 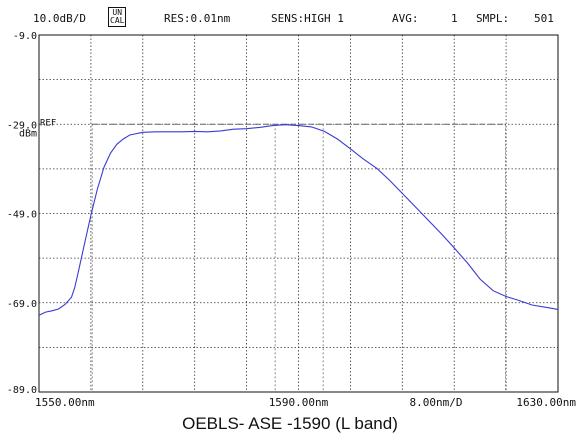 I want to click on sampling-value: 501, so click(x=544, y=18).